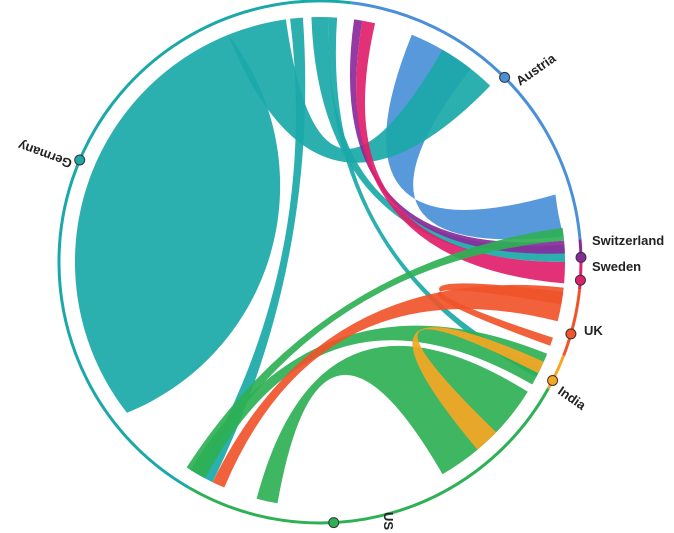 The width and height of the screenshot is (674, 533). I want to click on node-marker-us, so click(334, 523).